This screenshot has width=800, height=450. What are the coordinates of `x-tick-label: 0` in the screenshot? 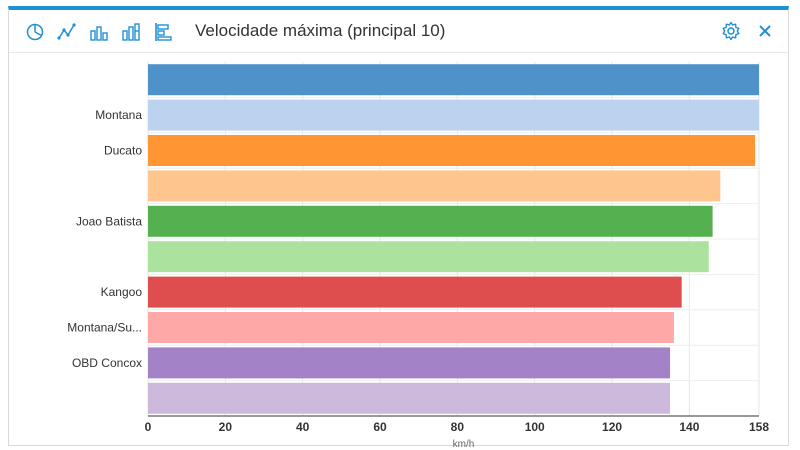 It's located at (148, 427).